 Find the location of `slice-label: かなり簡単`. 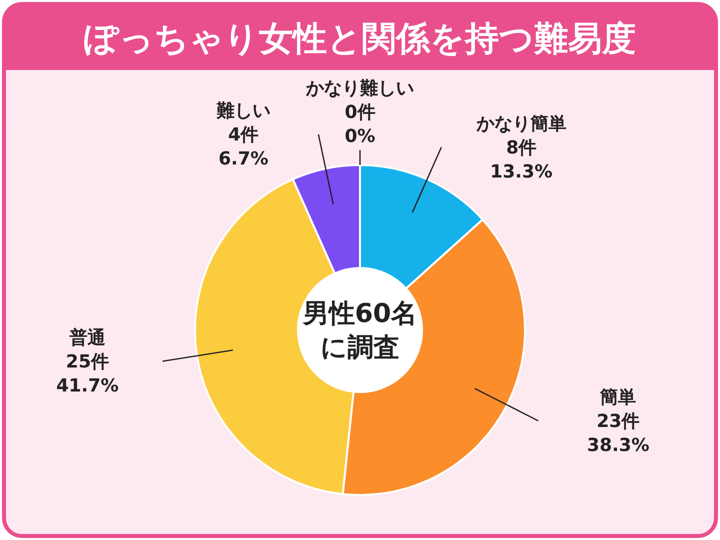

slice-label: かなり簡単 is located at coordinates (520, 123).